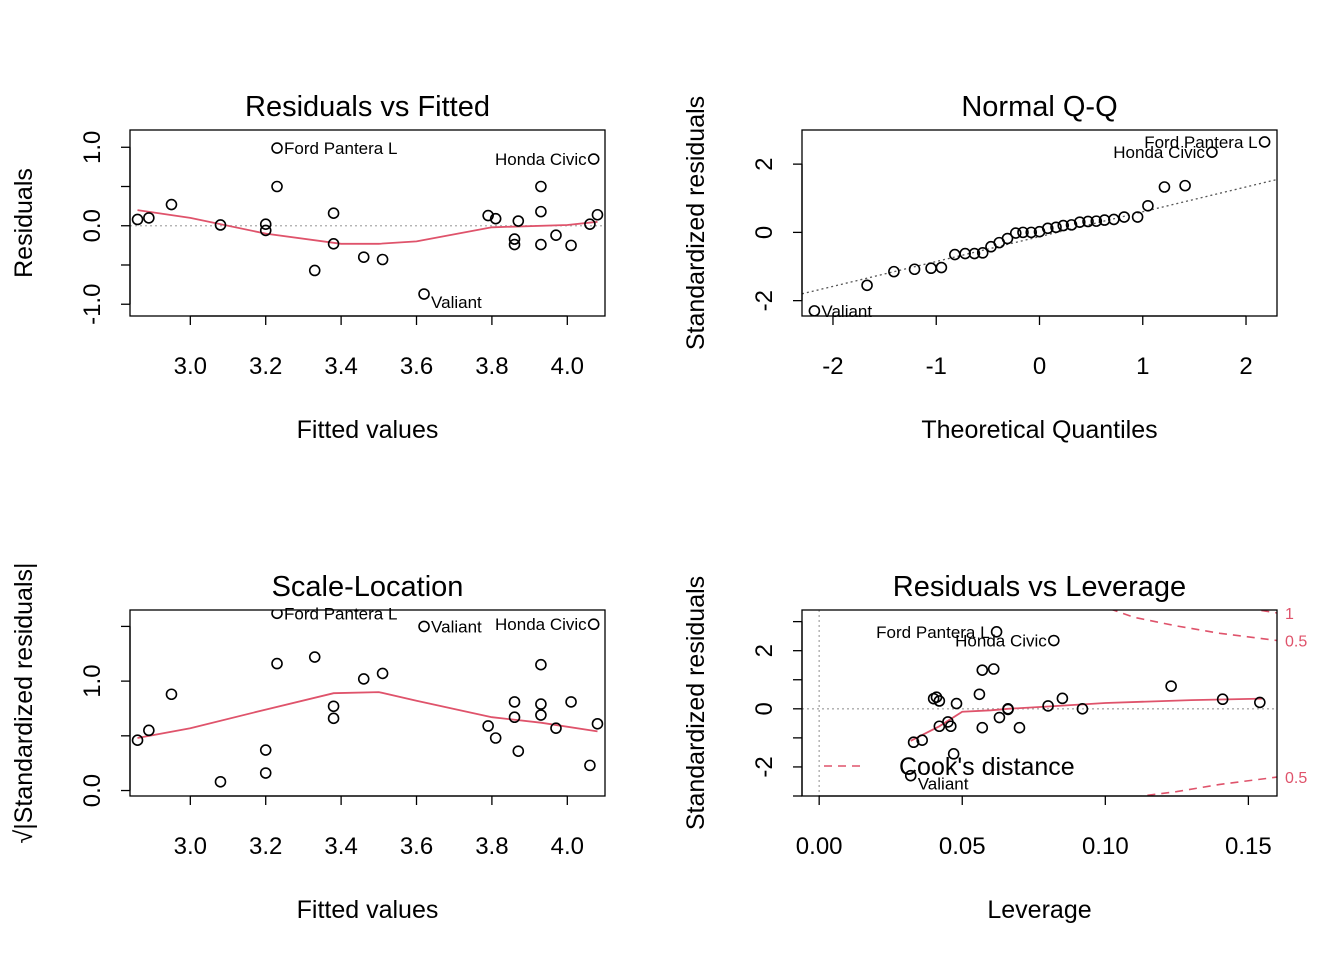 The width and height of the screenshot is (1344, 960). What do you see at coordinates (368, 430) in the screenshot?
I see `x-axis-label: Fitted values` at bounding box center [368, 430].